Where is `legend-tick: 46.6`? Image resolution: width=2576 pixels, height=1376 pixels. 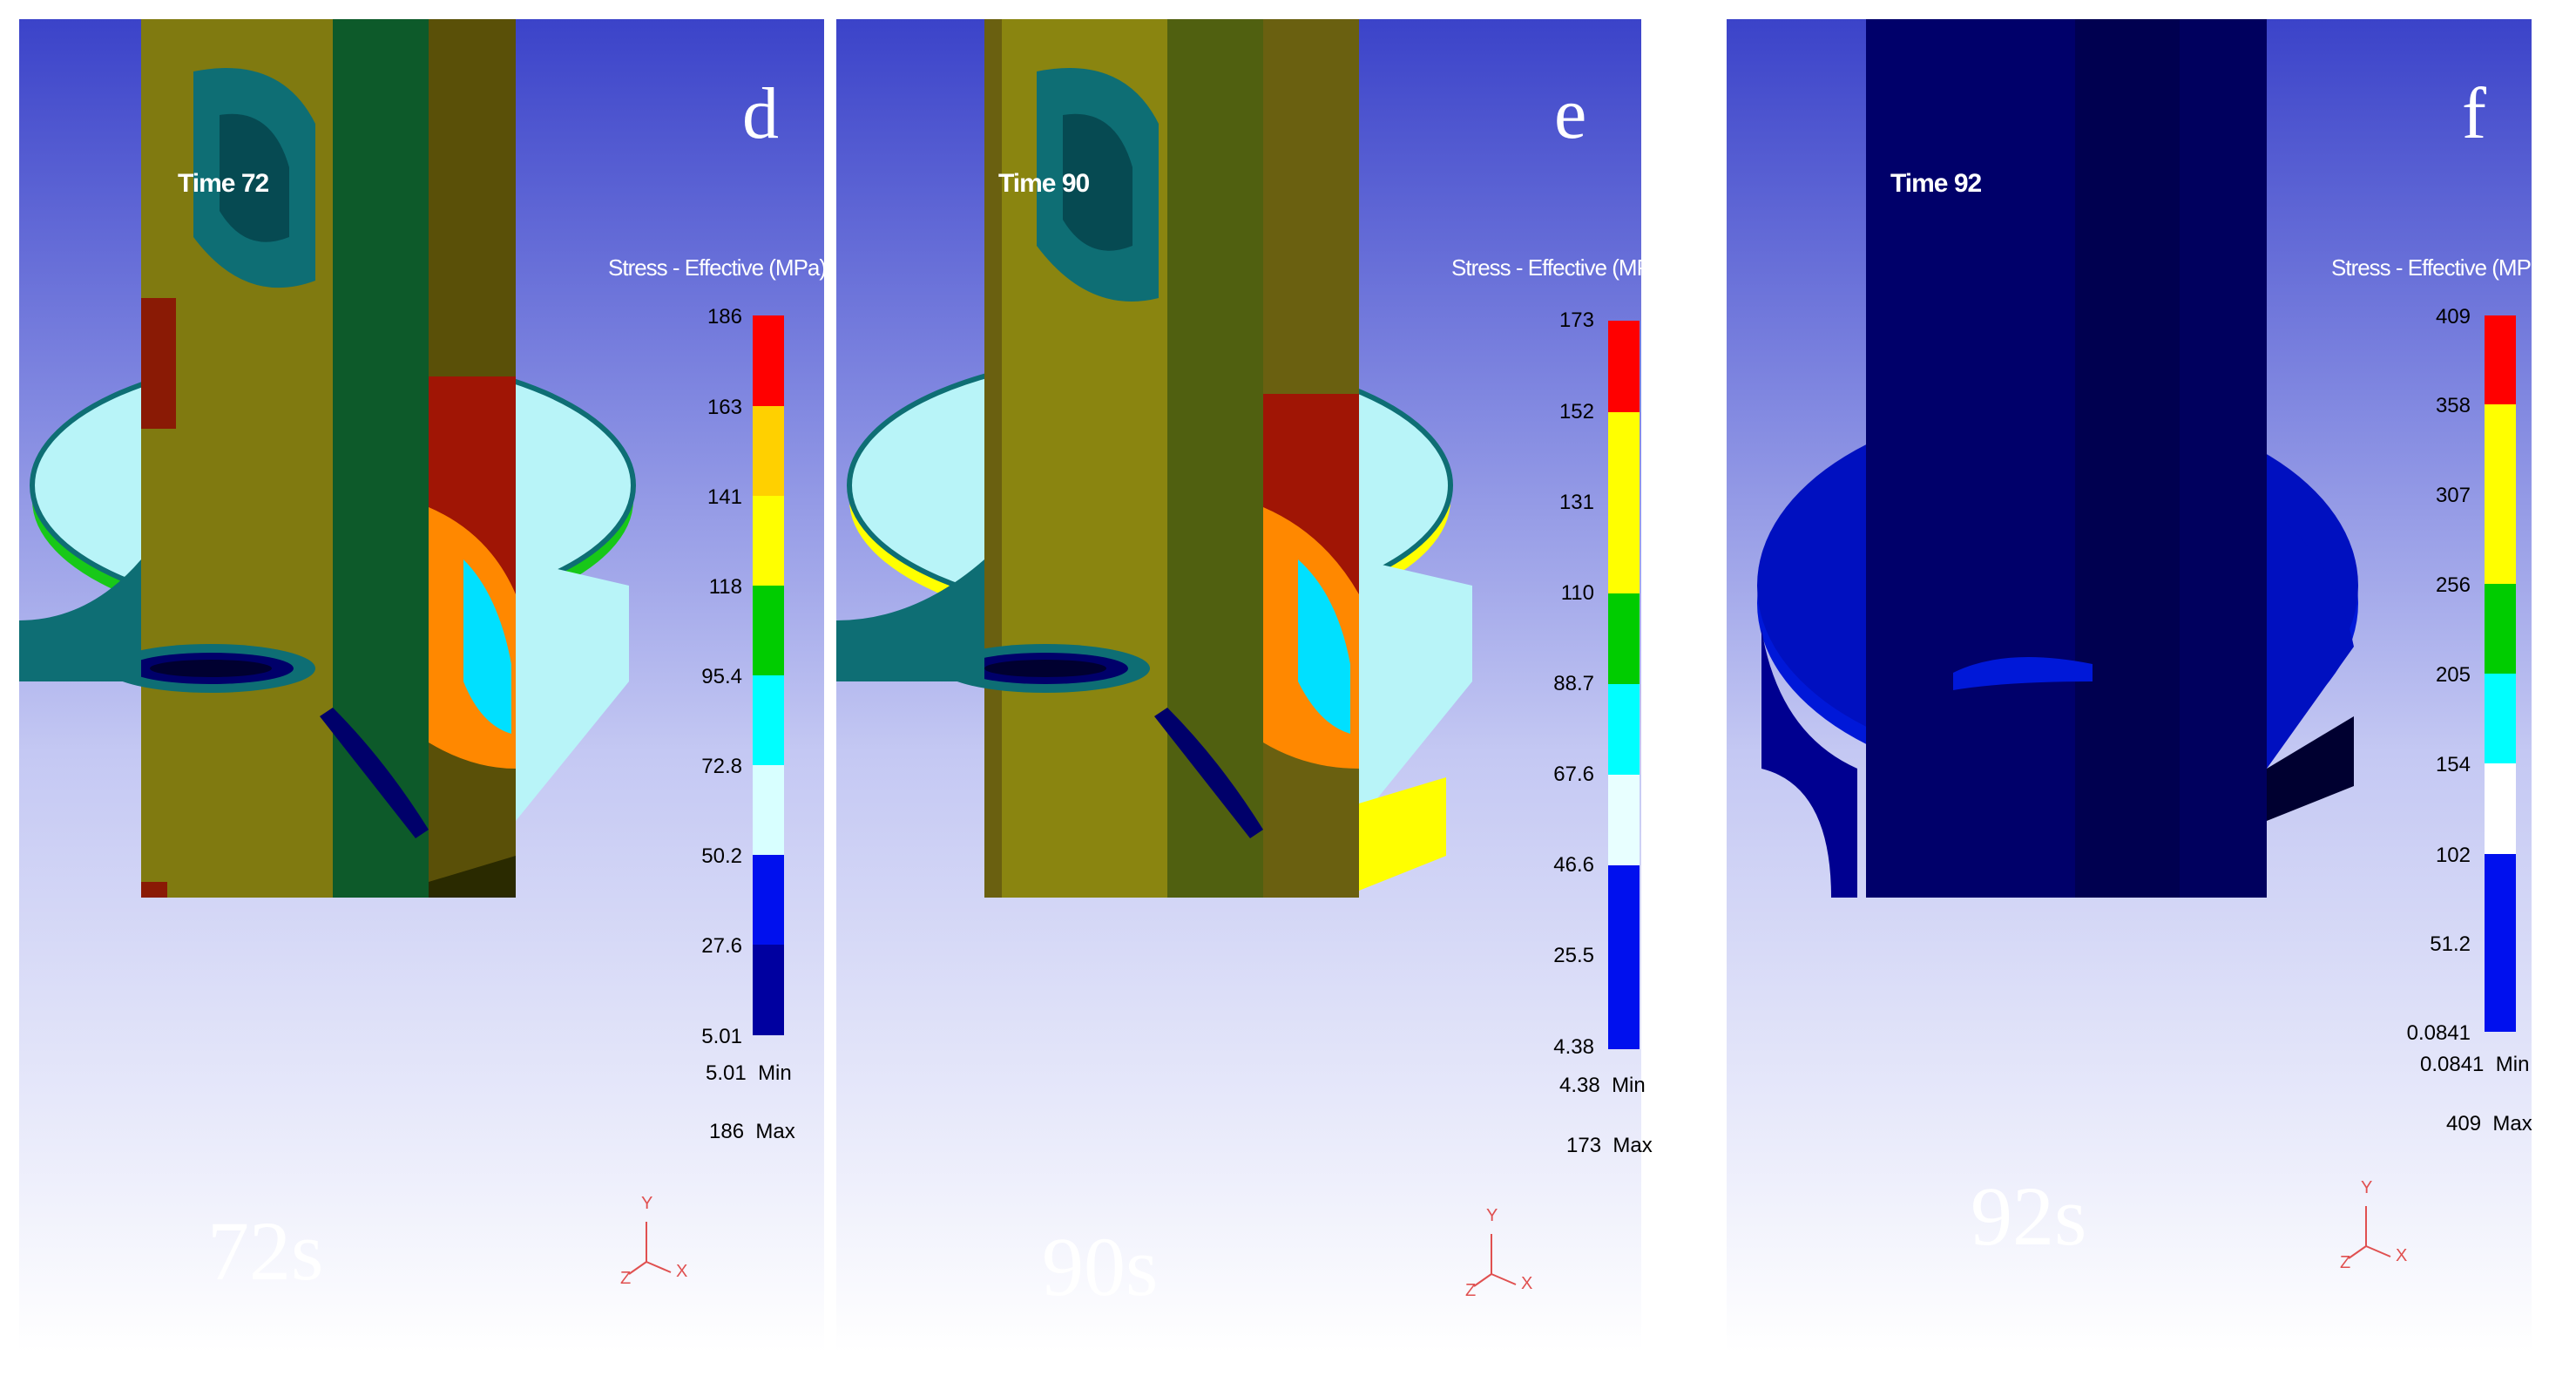 legend-tick: 46.6 is located at coordinates (1573, 865).